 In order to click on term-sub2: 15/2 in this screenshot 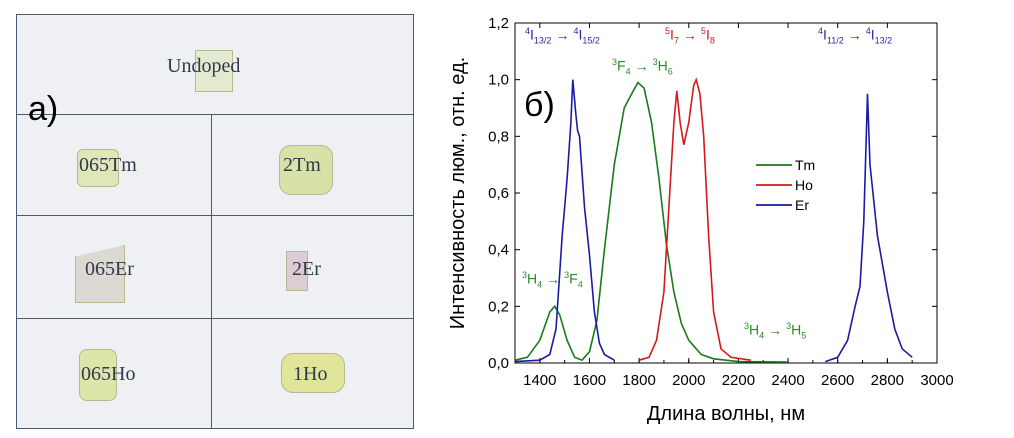, I will do `click(591, 40)`.